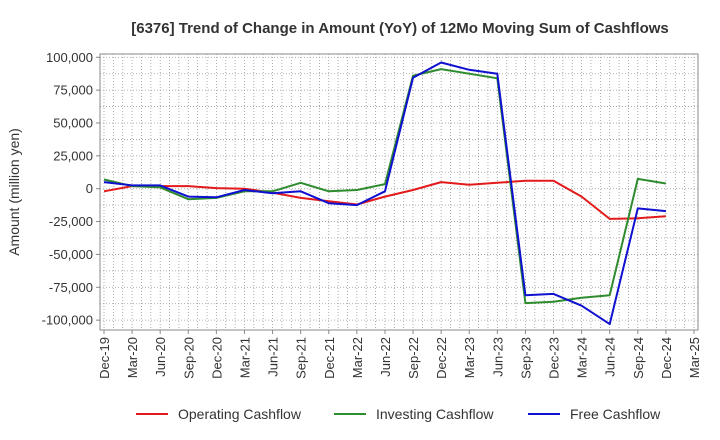  I want to click on y-tick-label: 75,000, so click(73, 90).